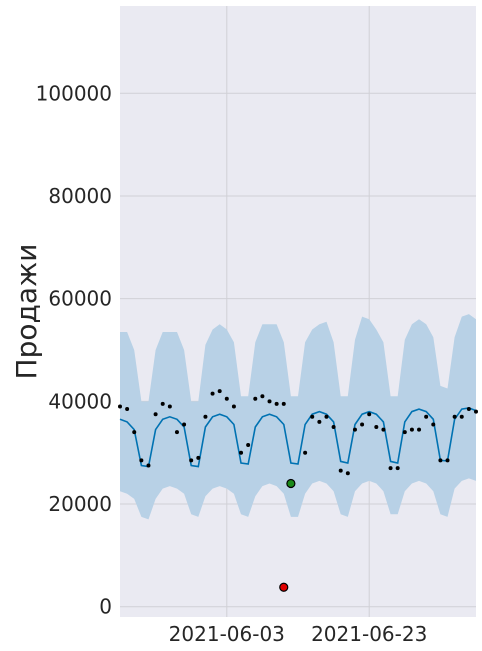  I want to click on x-tick-label: 2021-06-23, so click(369, 634).